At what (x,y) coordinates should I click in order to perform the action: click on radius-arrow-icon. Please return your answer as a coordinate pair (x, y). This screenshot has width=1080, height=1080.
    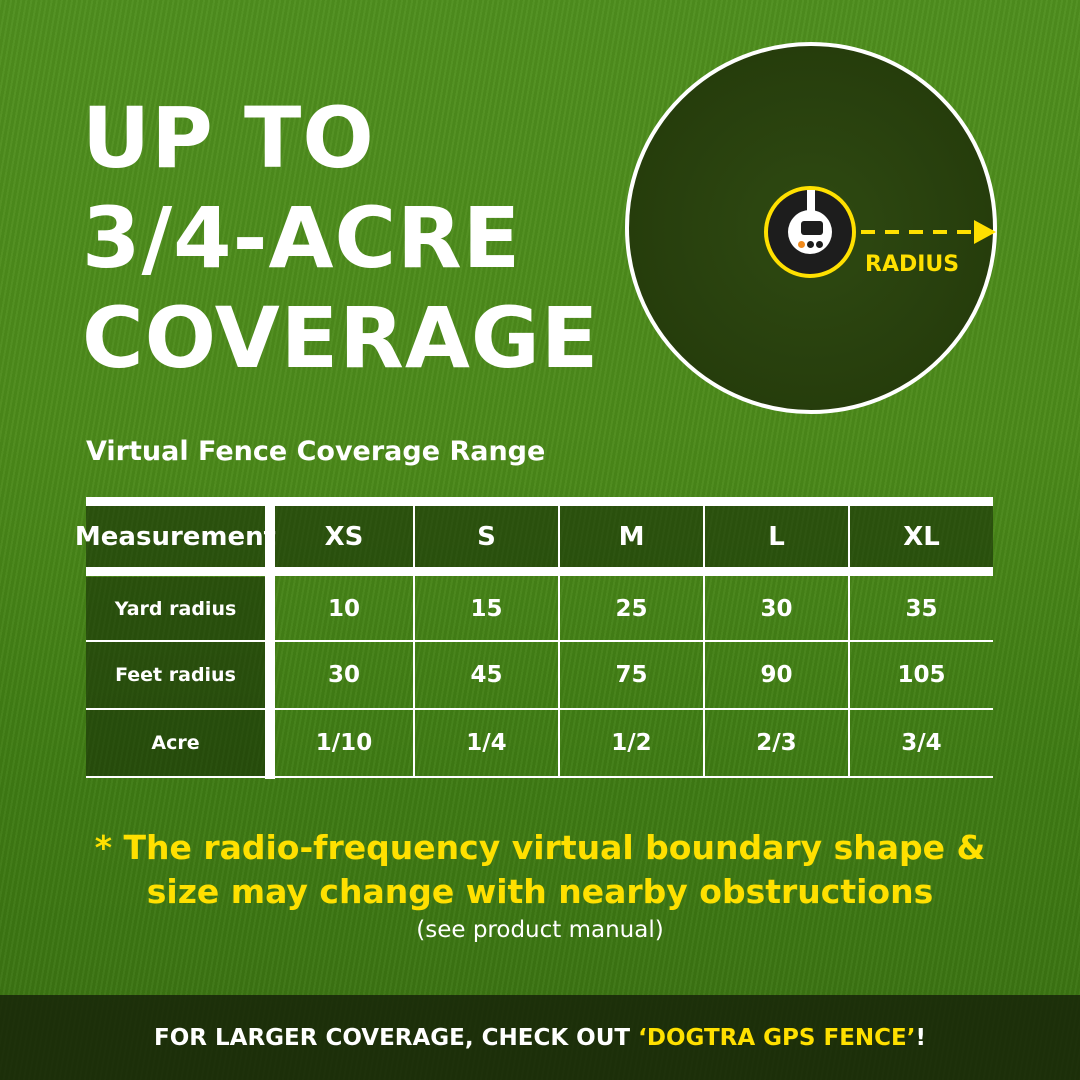
    Looking at the image, I should click on (927, 232).